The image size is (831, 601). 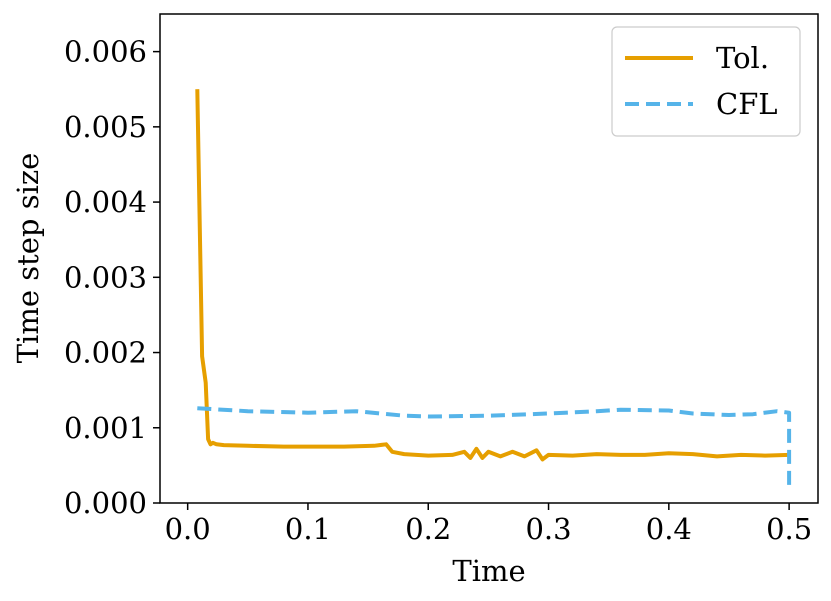 What do you see at coordinates (747, 104) in the screenshot?
I see `legend-label-cfl: CFL` at bounding box center [747, 104].